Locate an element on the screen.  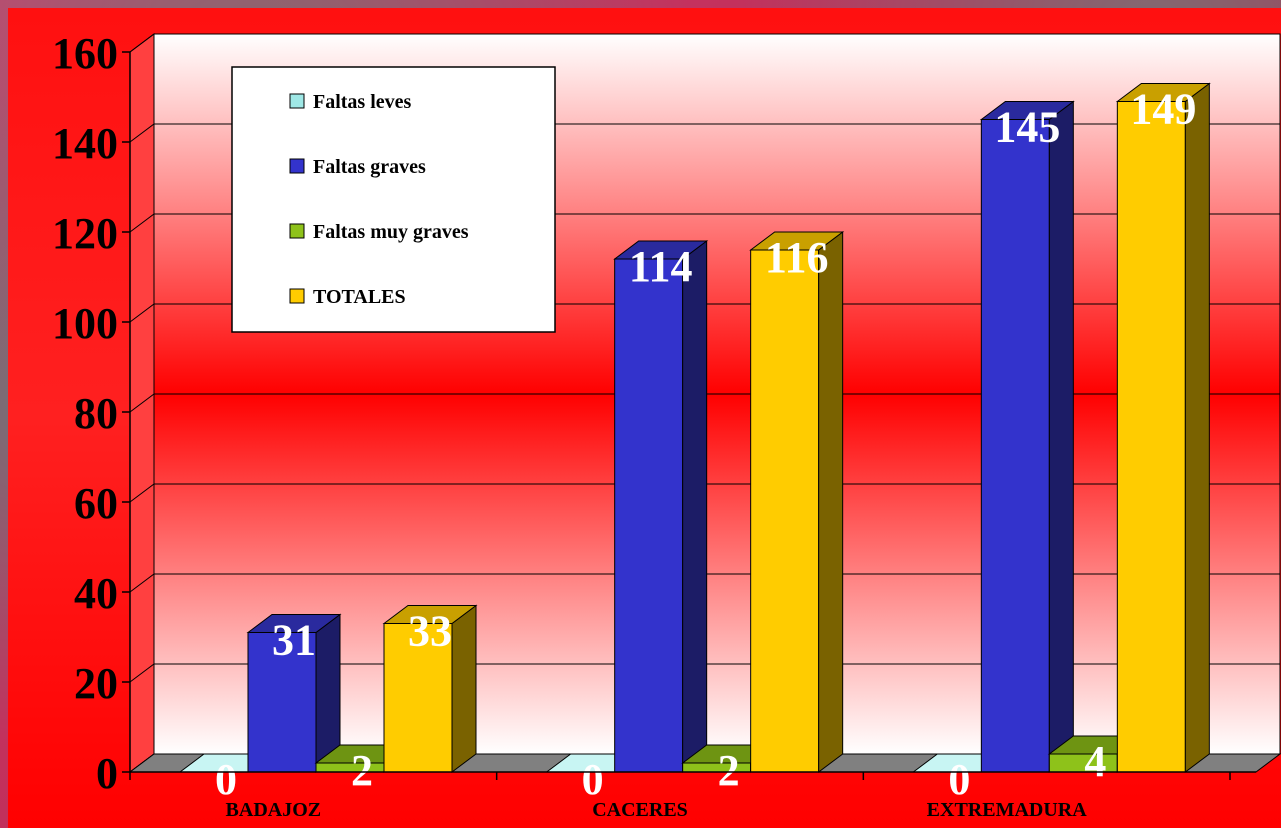
data-label: 31 is located at coordinates (294, 640).